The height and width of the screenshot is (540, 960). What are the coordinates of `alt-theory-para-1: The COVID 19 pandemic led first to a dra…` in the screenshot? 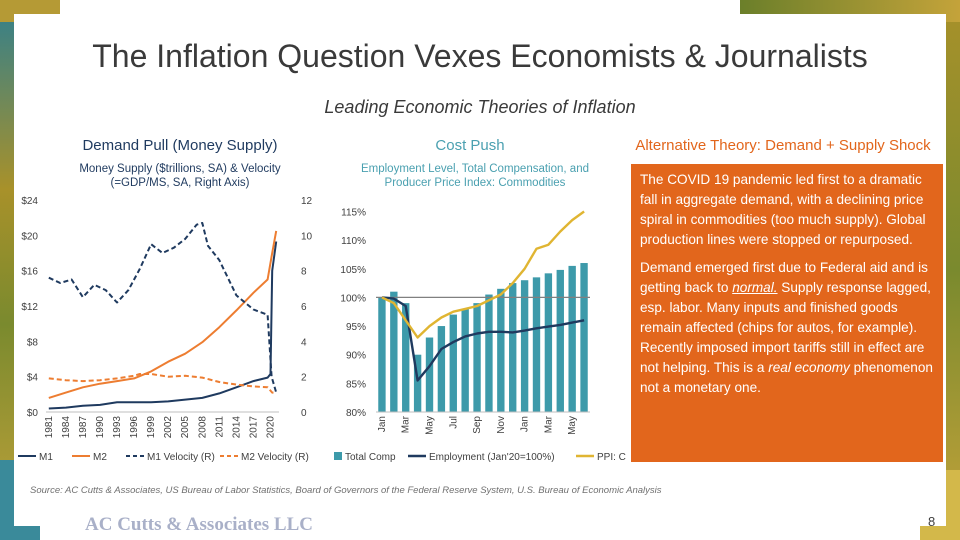 It's located at (783, 209).